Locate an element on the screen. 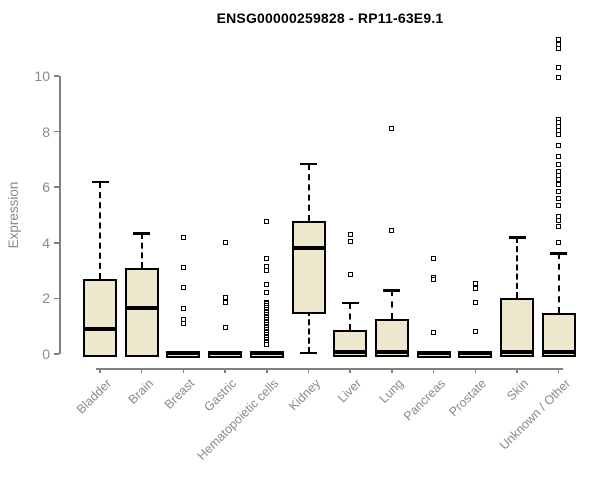  y-tick-label: 2 is located at coordinates (46, 298).